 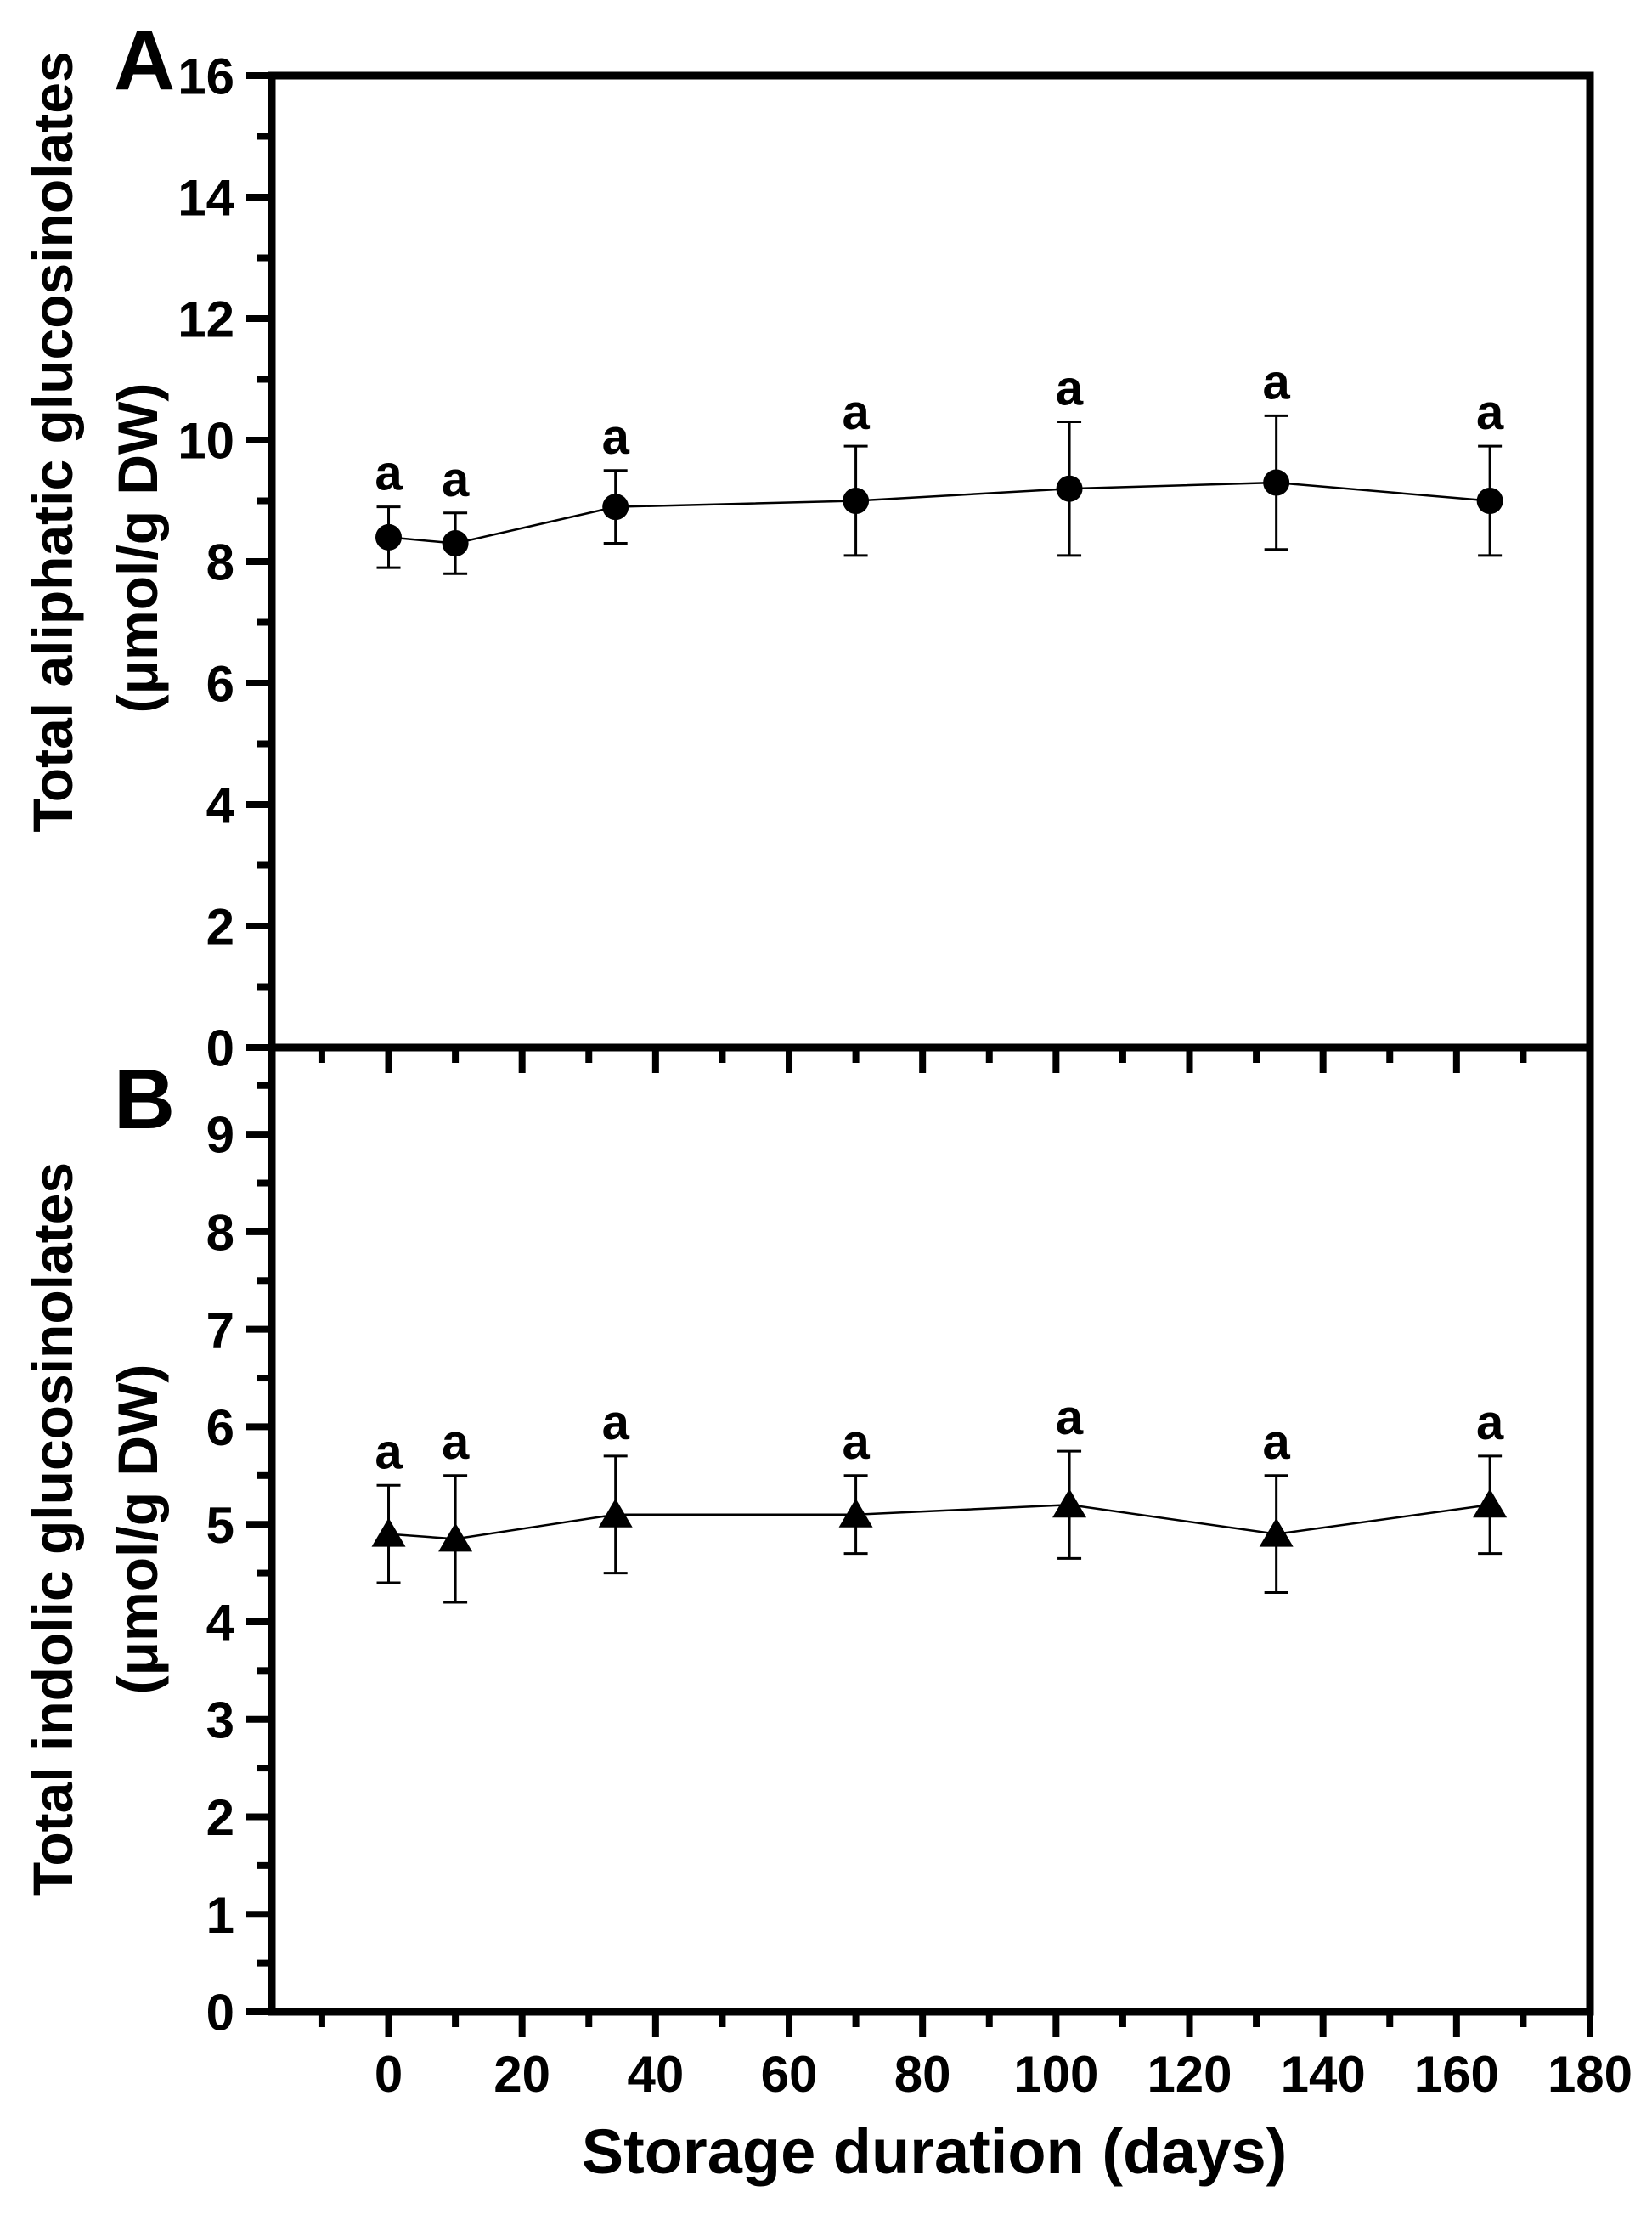 What do you see at coordinates (1189, 2075) in the screenshot?
I see `x-tick-label: 120` at bounding box center [1189, 2075].